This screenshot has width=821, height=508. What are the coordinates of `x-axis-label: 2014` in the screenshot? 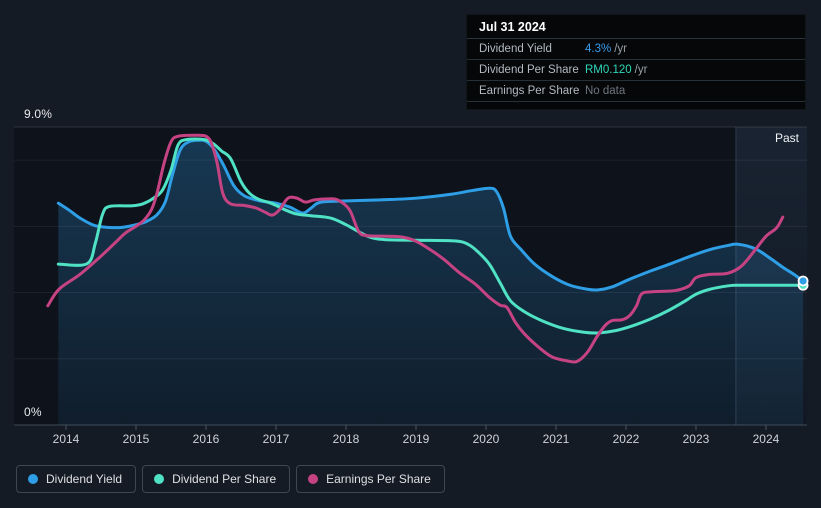 It's located at (66, 439).